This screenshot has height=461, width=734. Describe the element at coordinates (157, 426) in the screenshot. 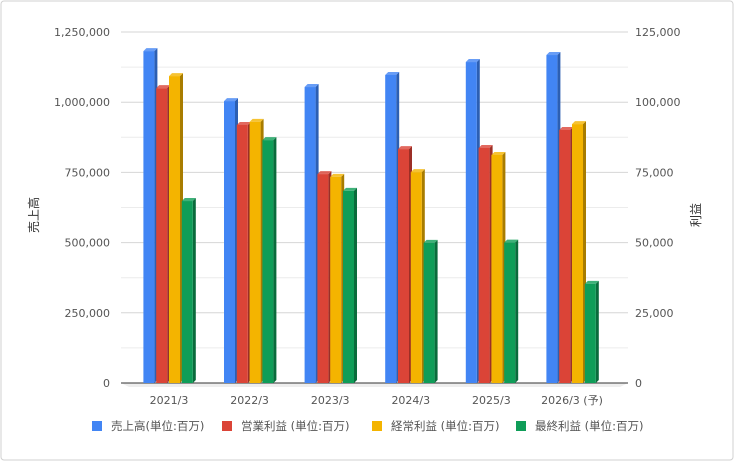

I see `legend-label: 売上高(単位:百万)` at that location.